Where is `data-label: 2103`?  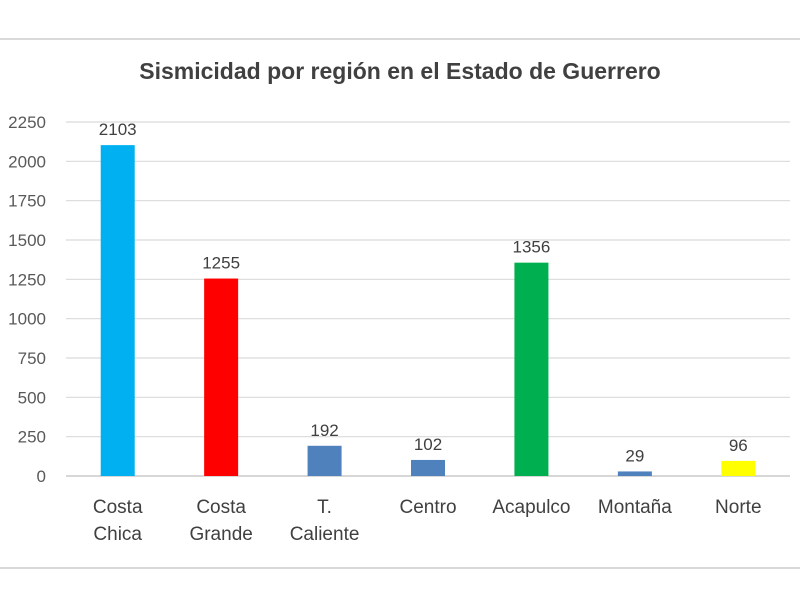 data-label: 2103 is located at coordinates (118, 129).